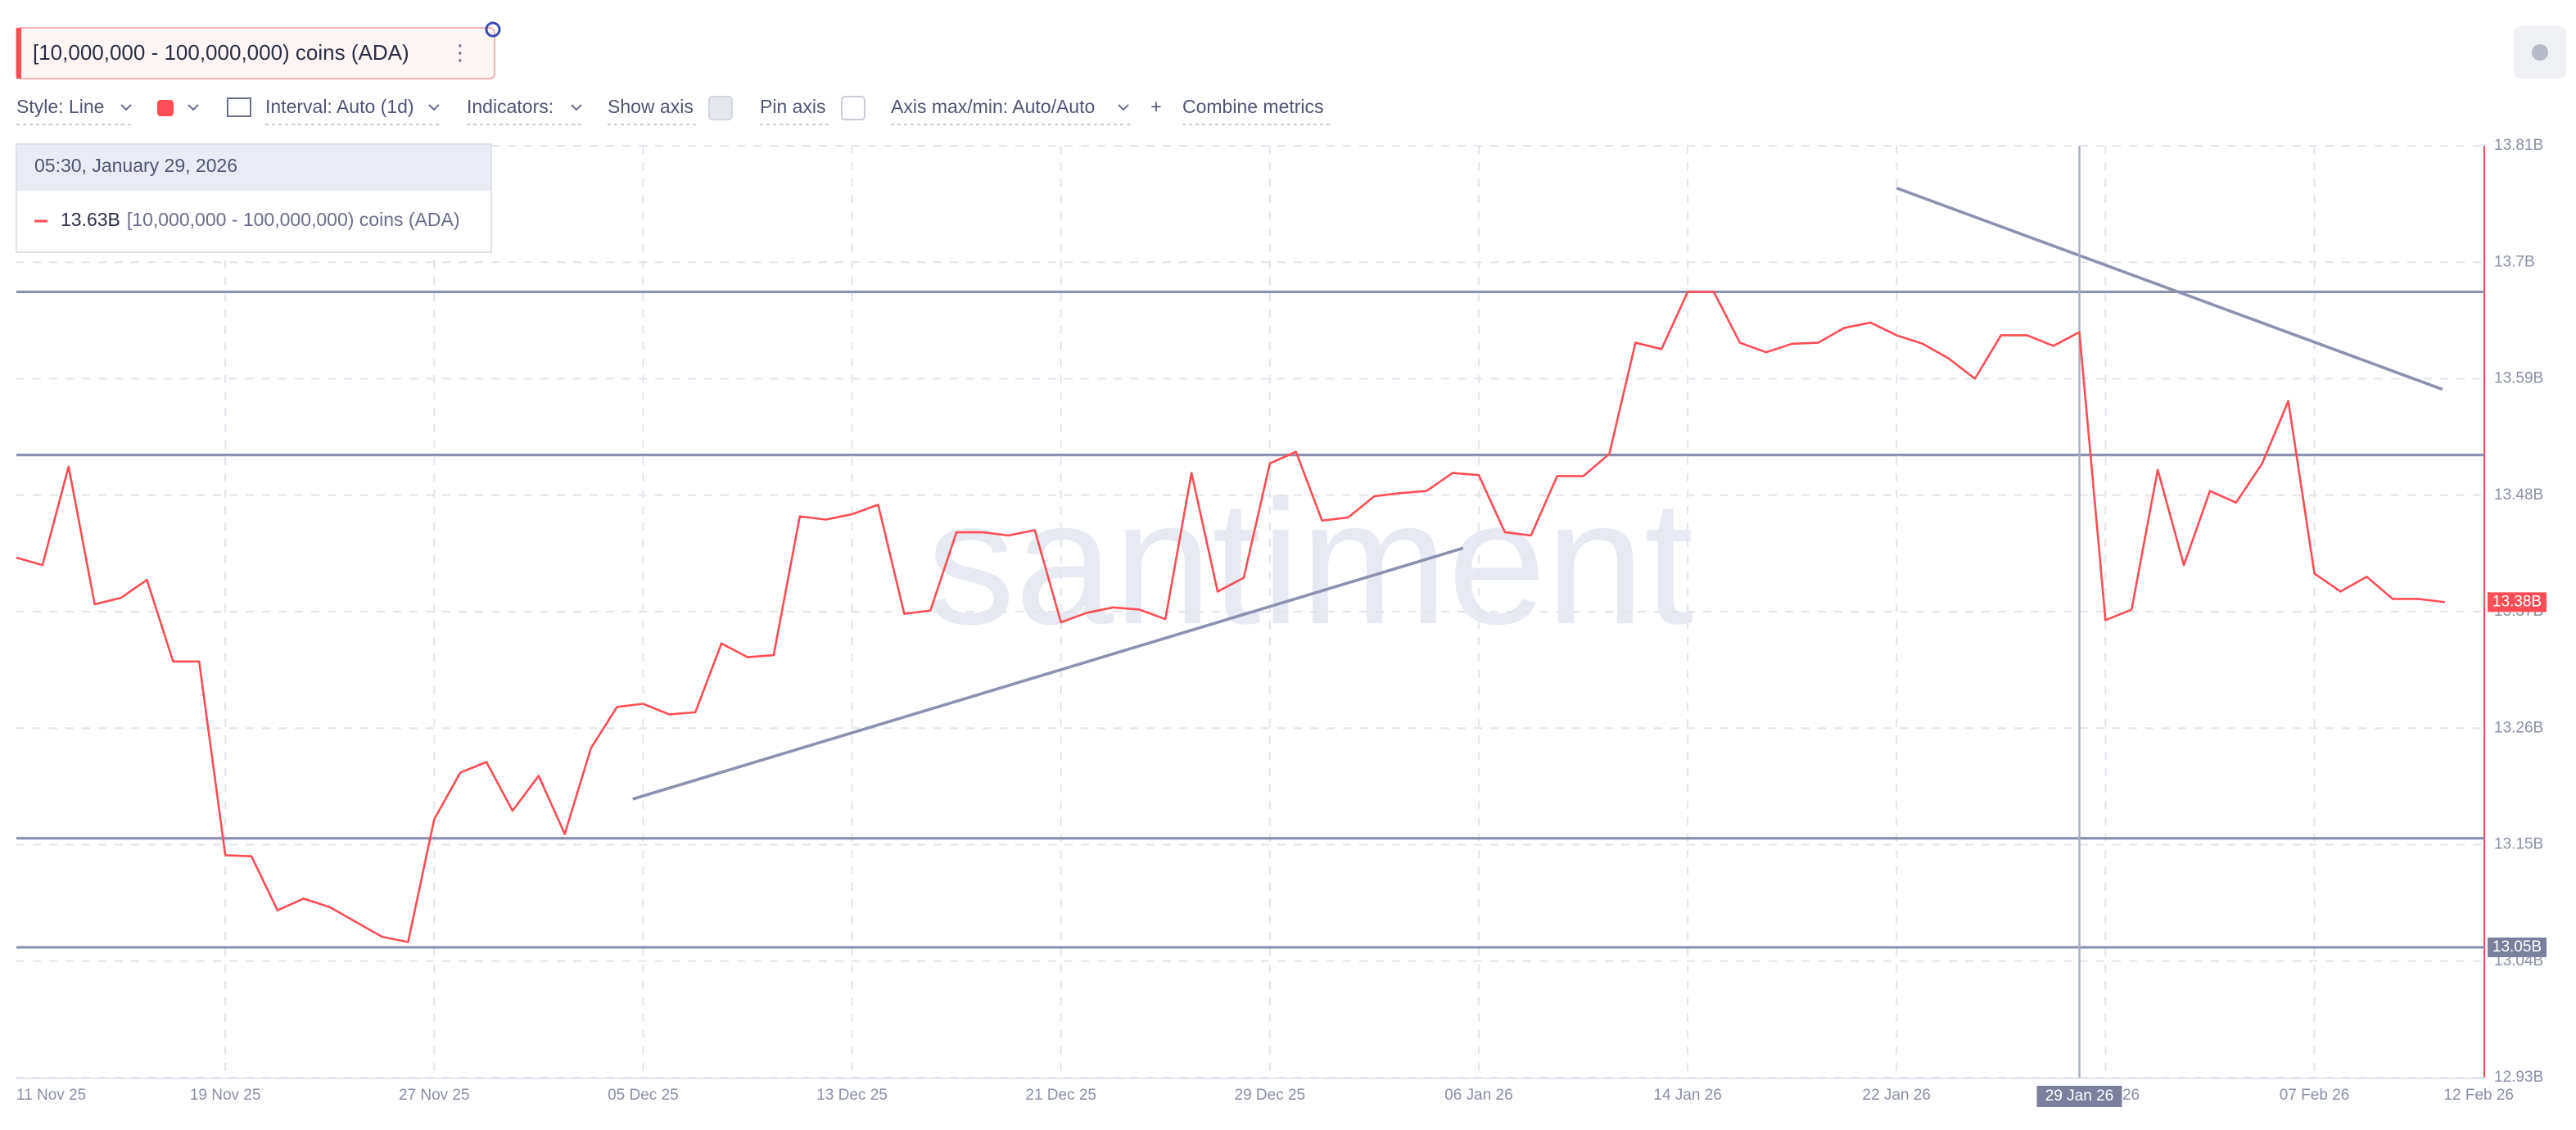 This screenshot has width=2576, height=1130. Describe the element at coordinates (2518, 378) in the screenshot. I see `y-tick-label: 13.59B` at that location.